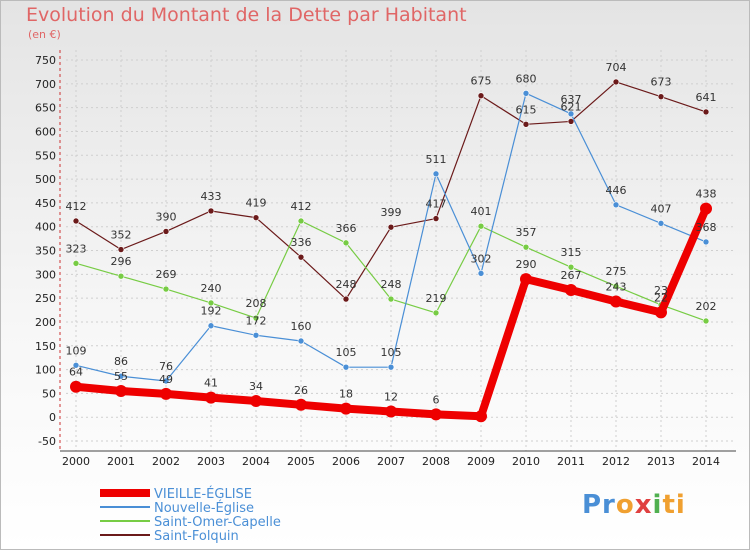 This screenshot has height=550, width=750. Describe the element at coordinates (706, 306) in the screenshot. I see `data-label: 202` at that location.